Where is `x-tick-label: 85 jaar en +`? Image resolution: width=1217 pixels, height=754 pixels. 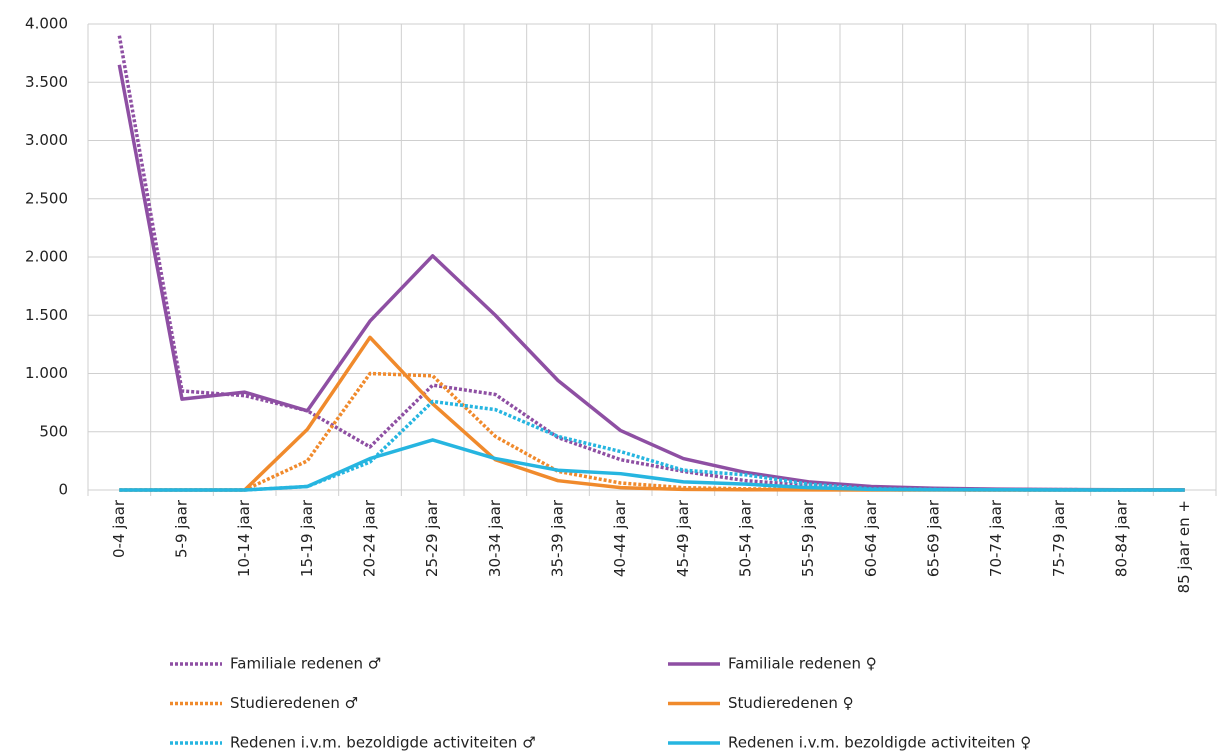
x-tick-label: 85 jaar en + is located at coordinates (1184, 546).